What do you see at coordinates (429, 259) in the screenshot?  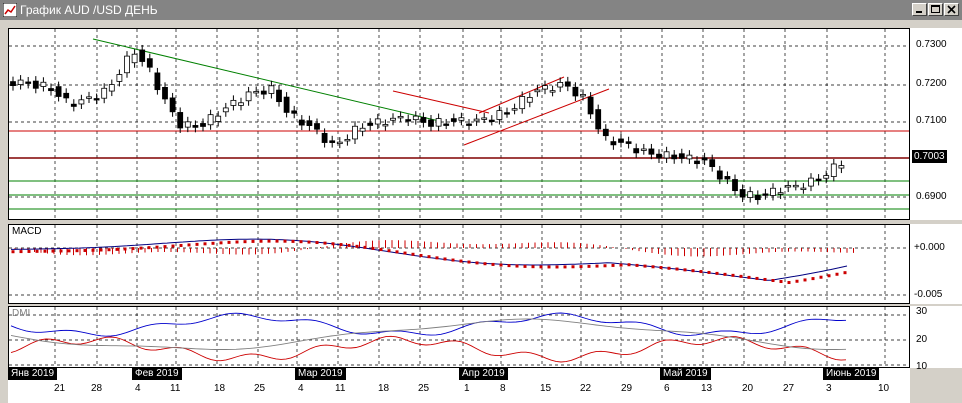 I see `macd-line` at bounding box center [429, 259].